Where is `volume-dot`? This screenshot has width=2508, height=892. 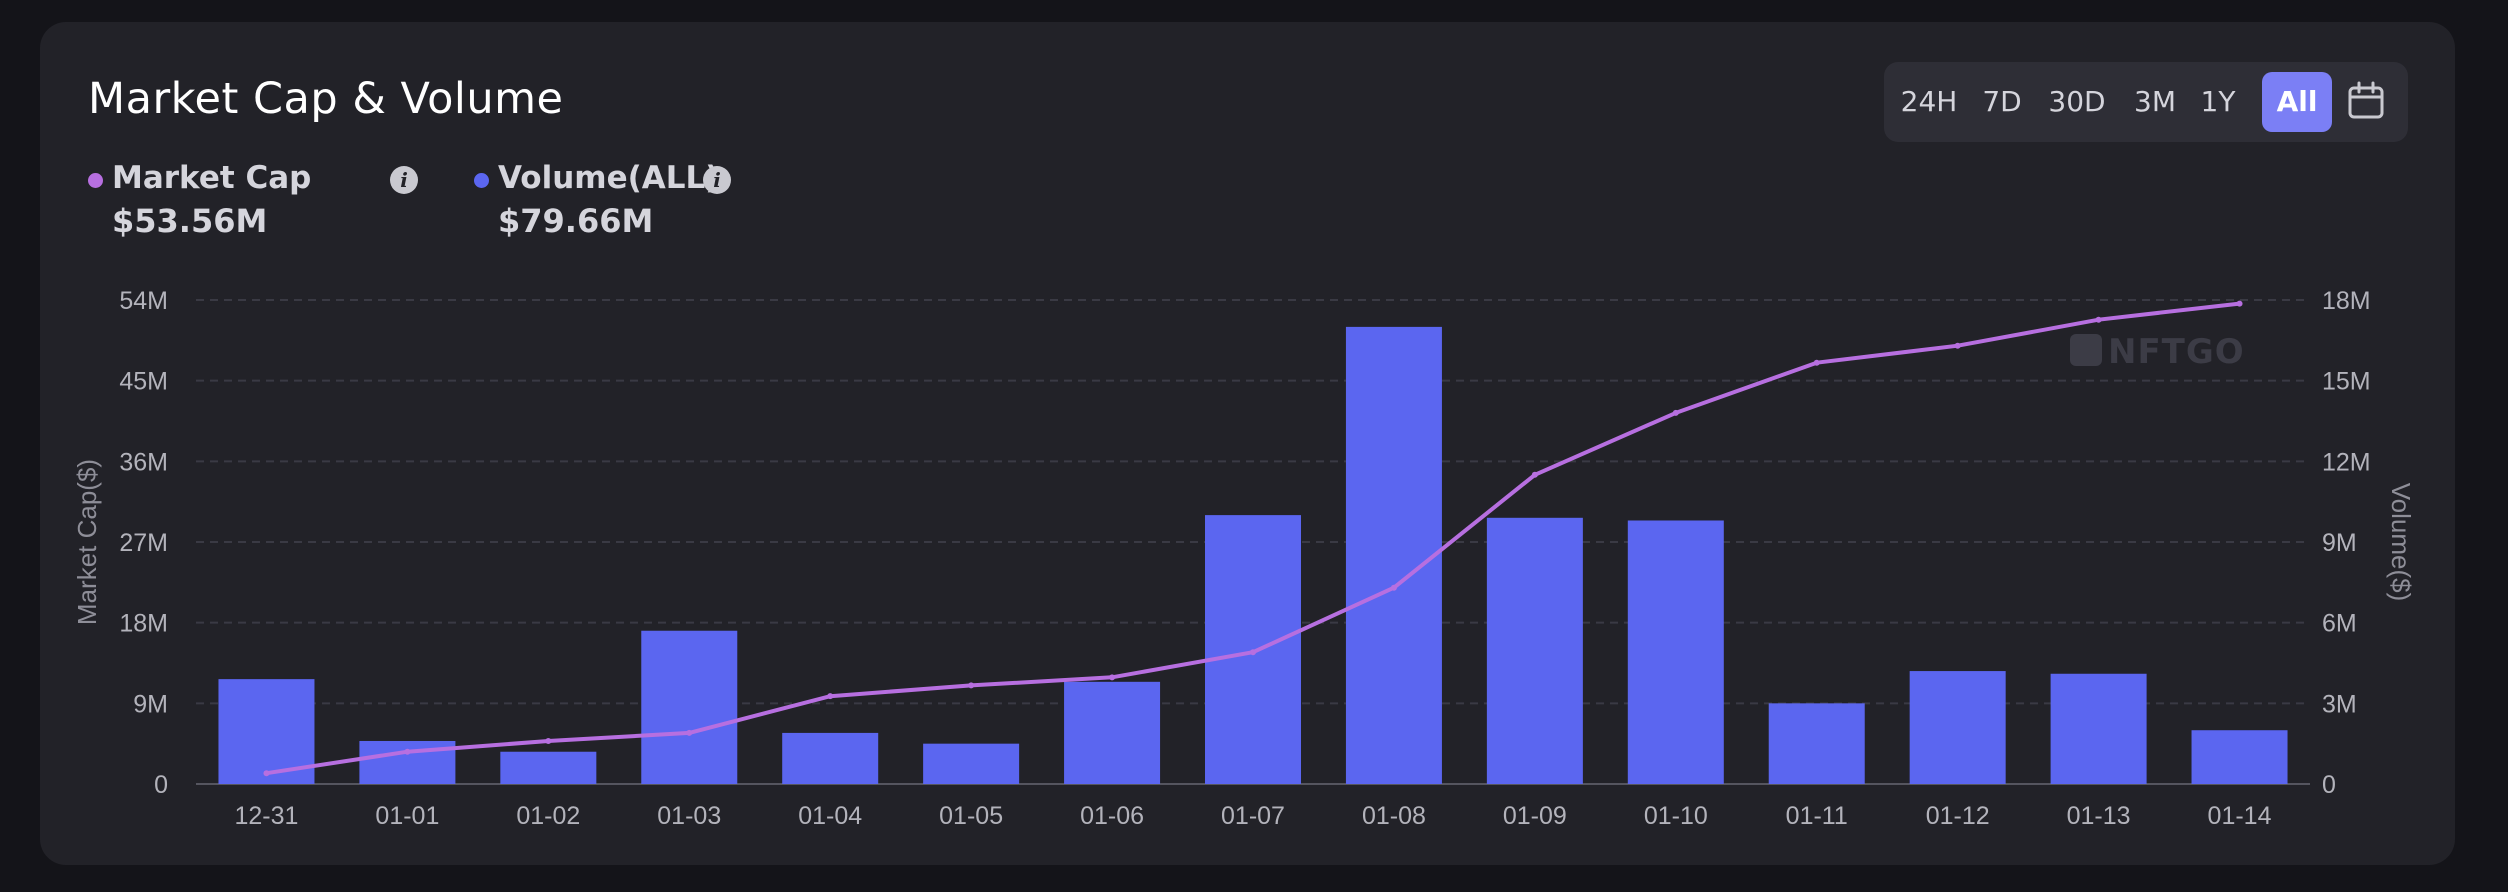 volume-dot is located at coordinates (481, 180).